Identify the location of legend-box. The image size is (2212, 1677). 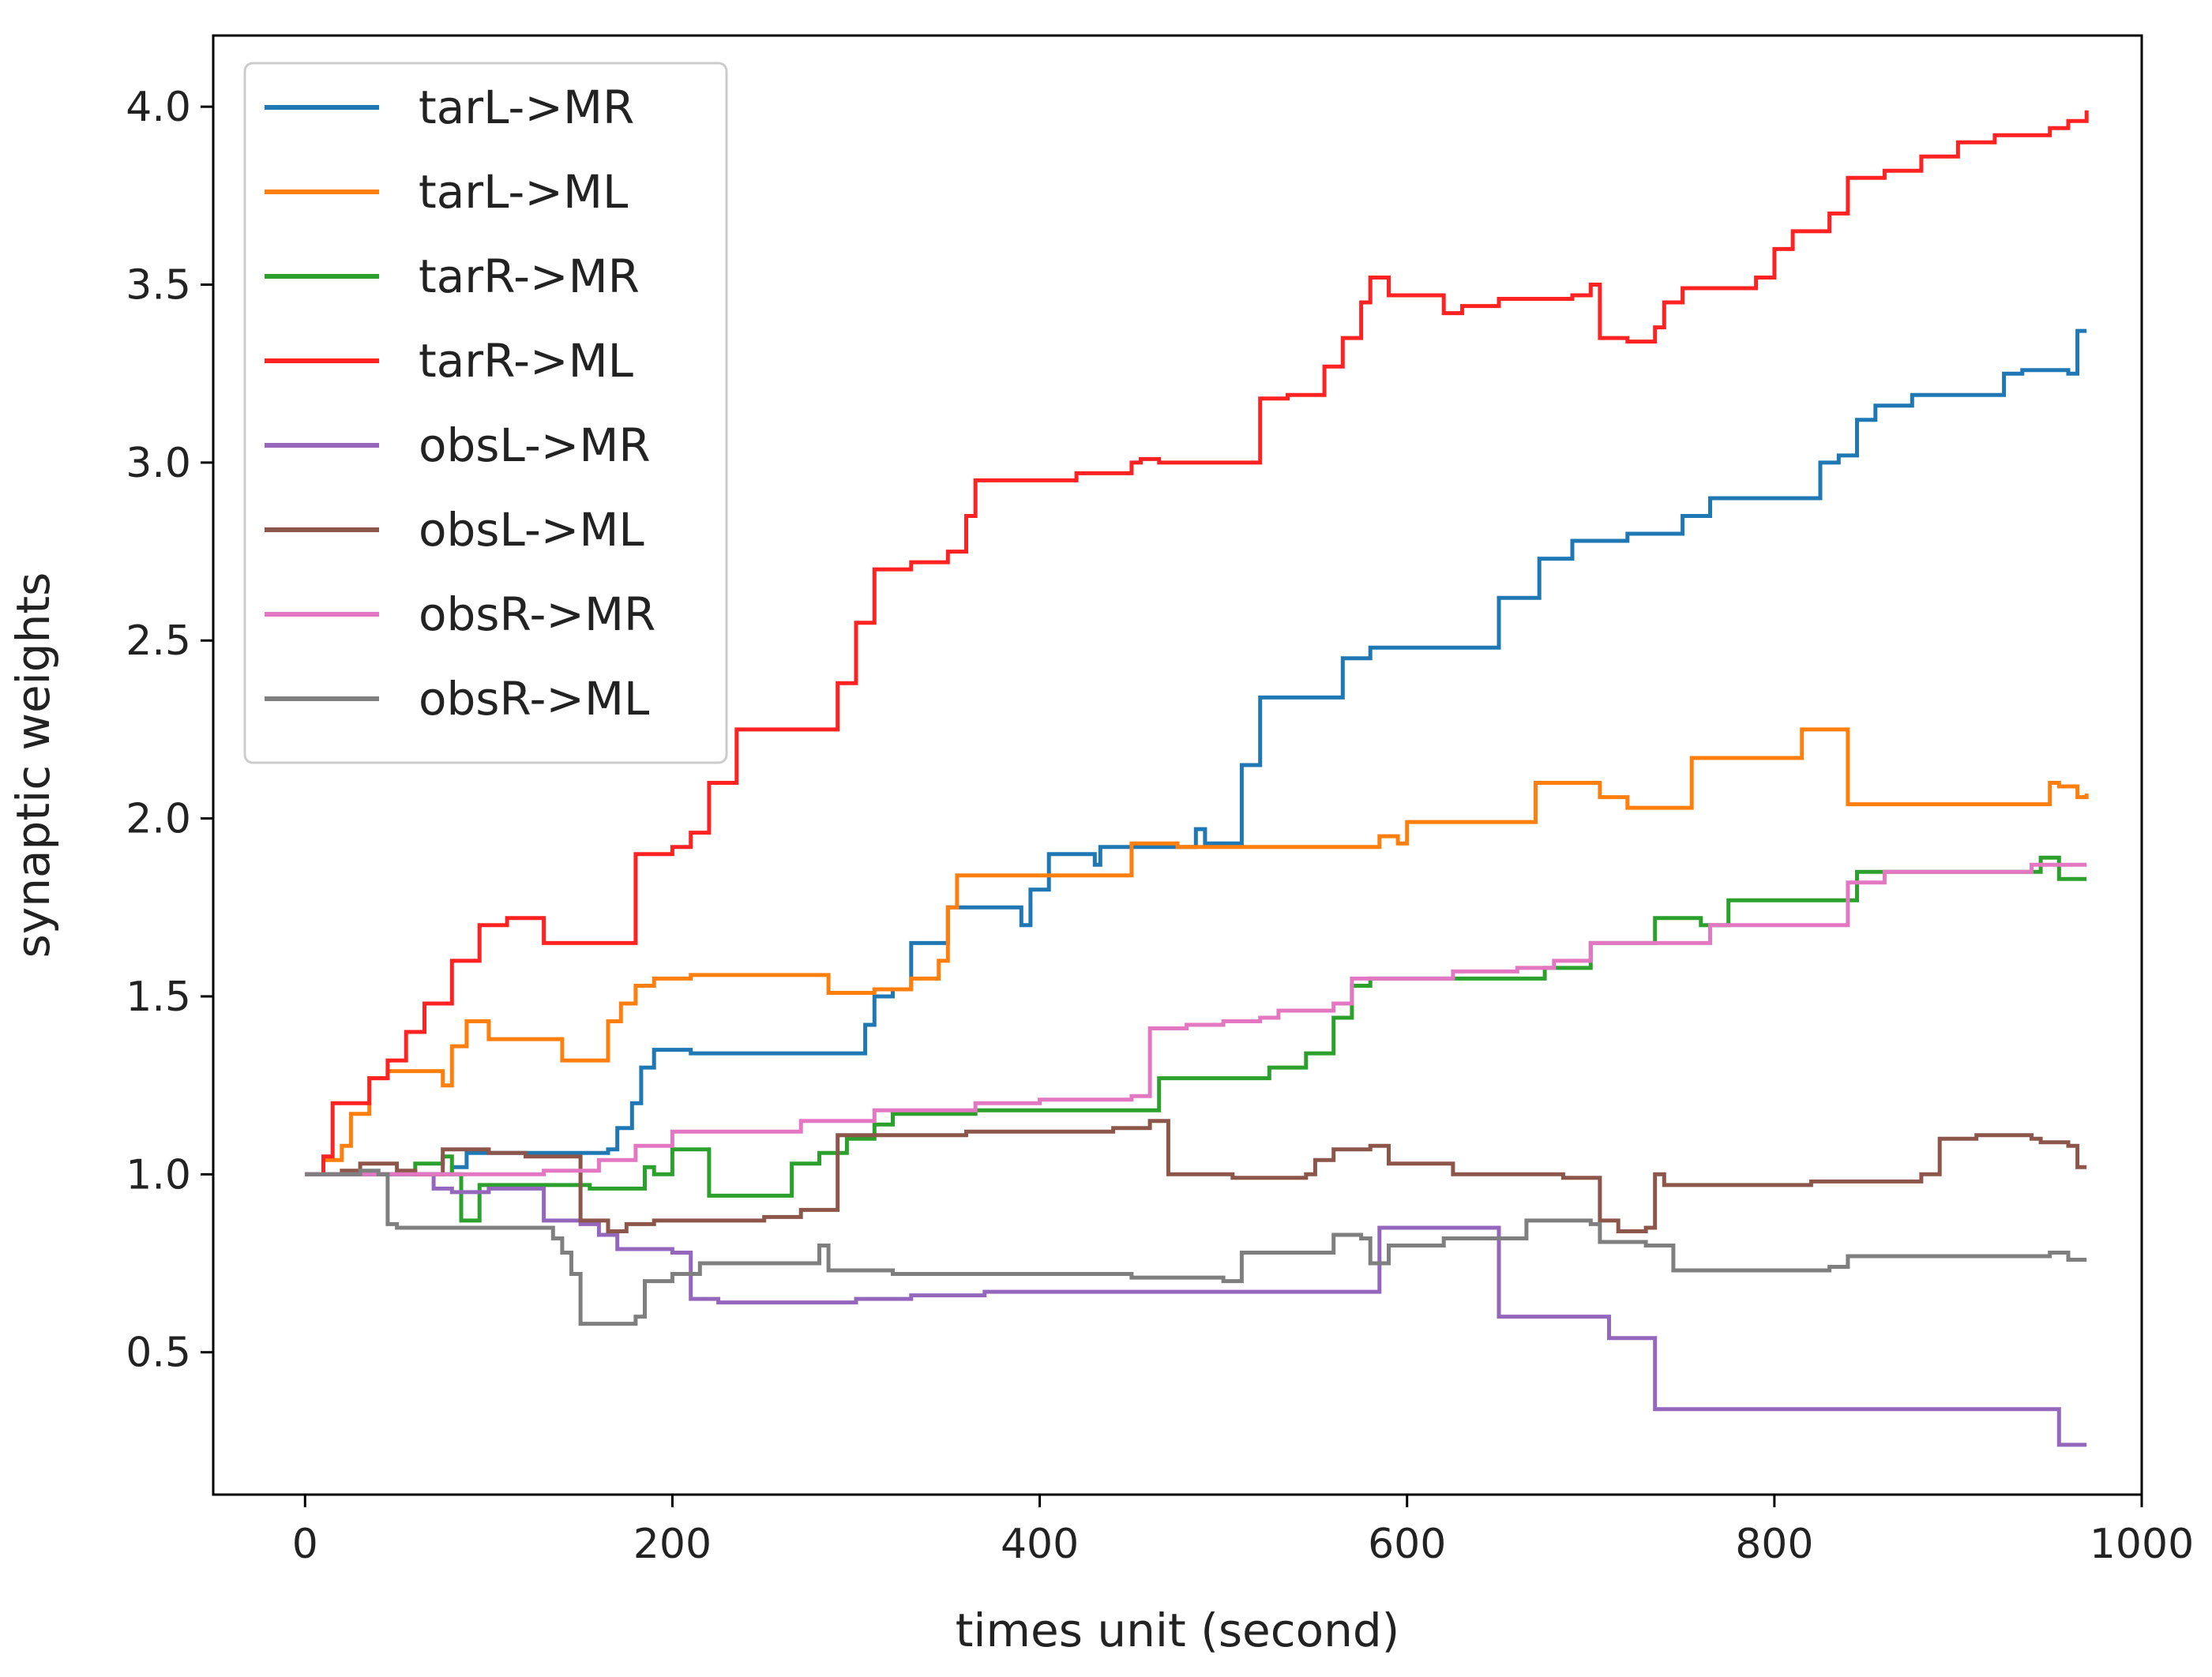
(485, 413).